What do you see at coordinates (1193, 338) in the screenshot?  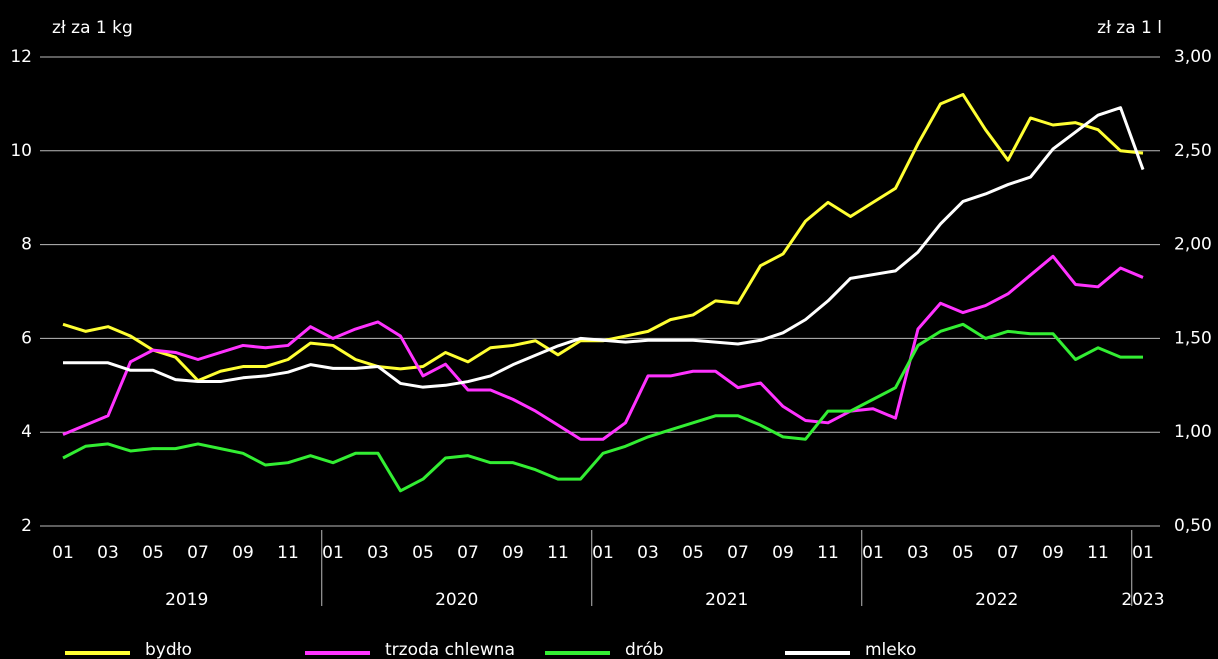 I see `y2-tick-label: 1,50` at bounding box center [1193, 338].